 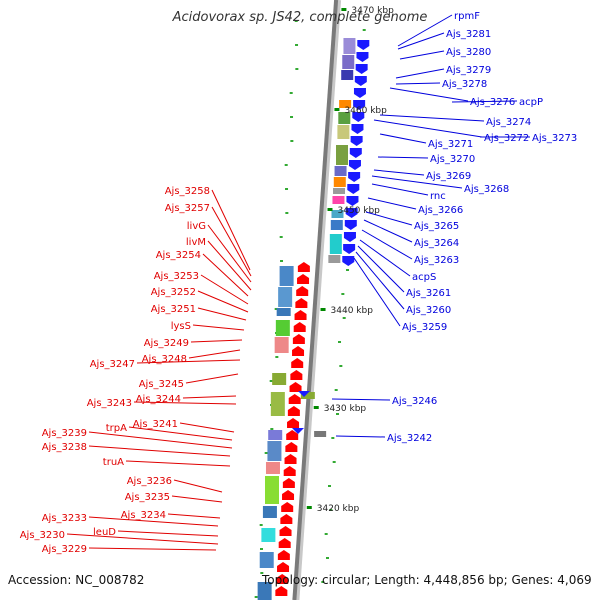 What do you see at coordinates (187, 191) in the screenshot?
I see `forward-gene-label: Ajs_3258` at bounding box center [187, 191].